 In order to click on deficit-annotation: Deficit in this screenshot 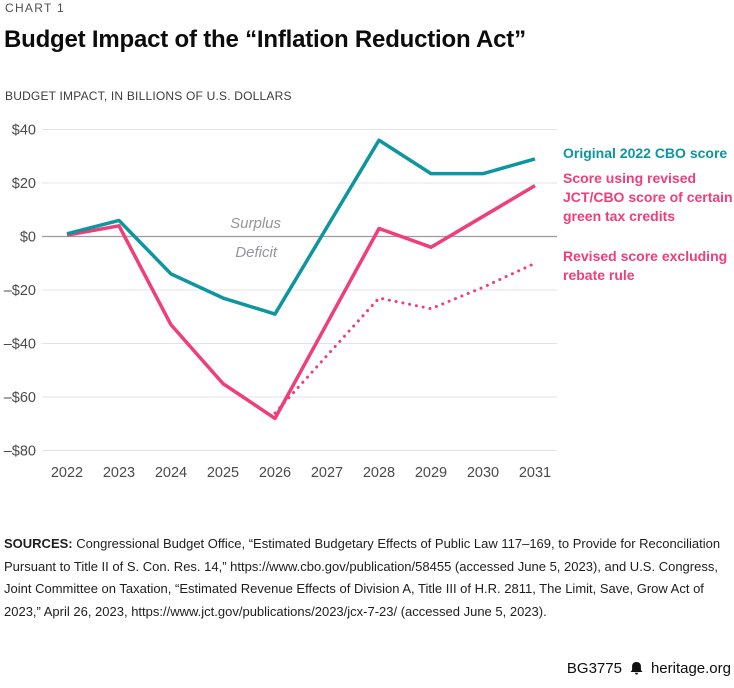, I will do `click(256, 252)`.